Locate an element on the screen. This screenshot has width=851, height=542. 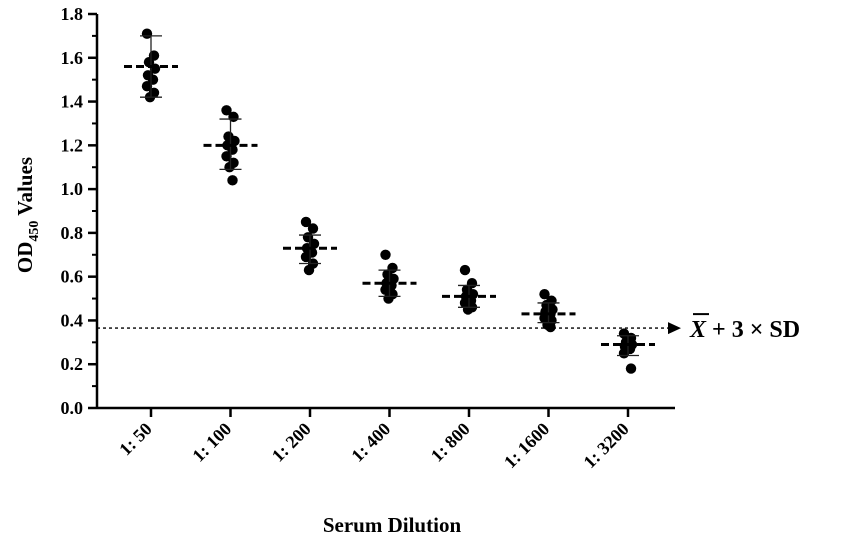
y-tick-label: 0.2 is located at coordinates (72, 364).